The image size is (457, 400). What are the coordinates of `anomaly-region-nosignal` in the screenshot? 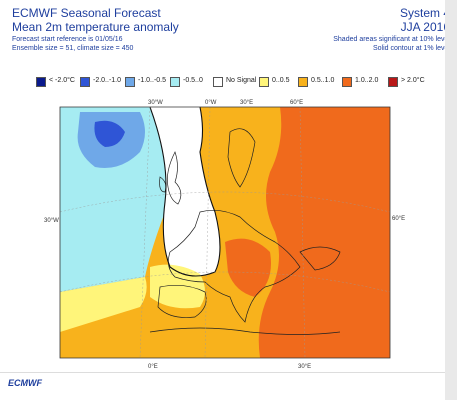 It's located at (185, 191).